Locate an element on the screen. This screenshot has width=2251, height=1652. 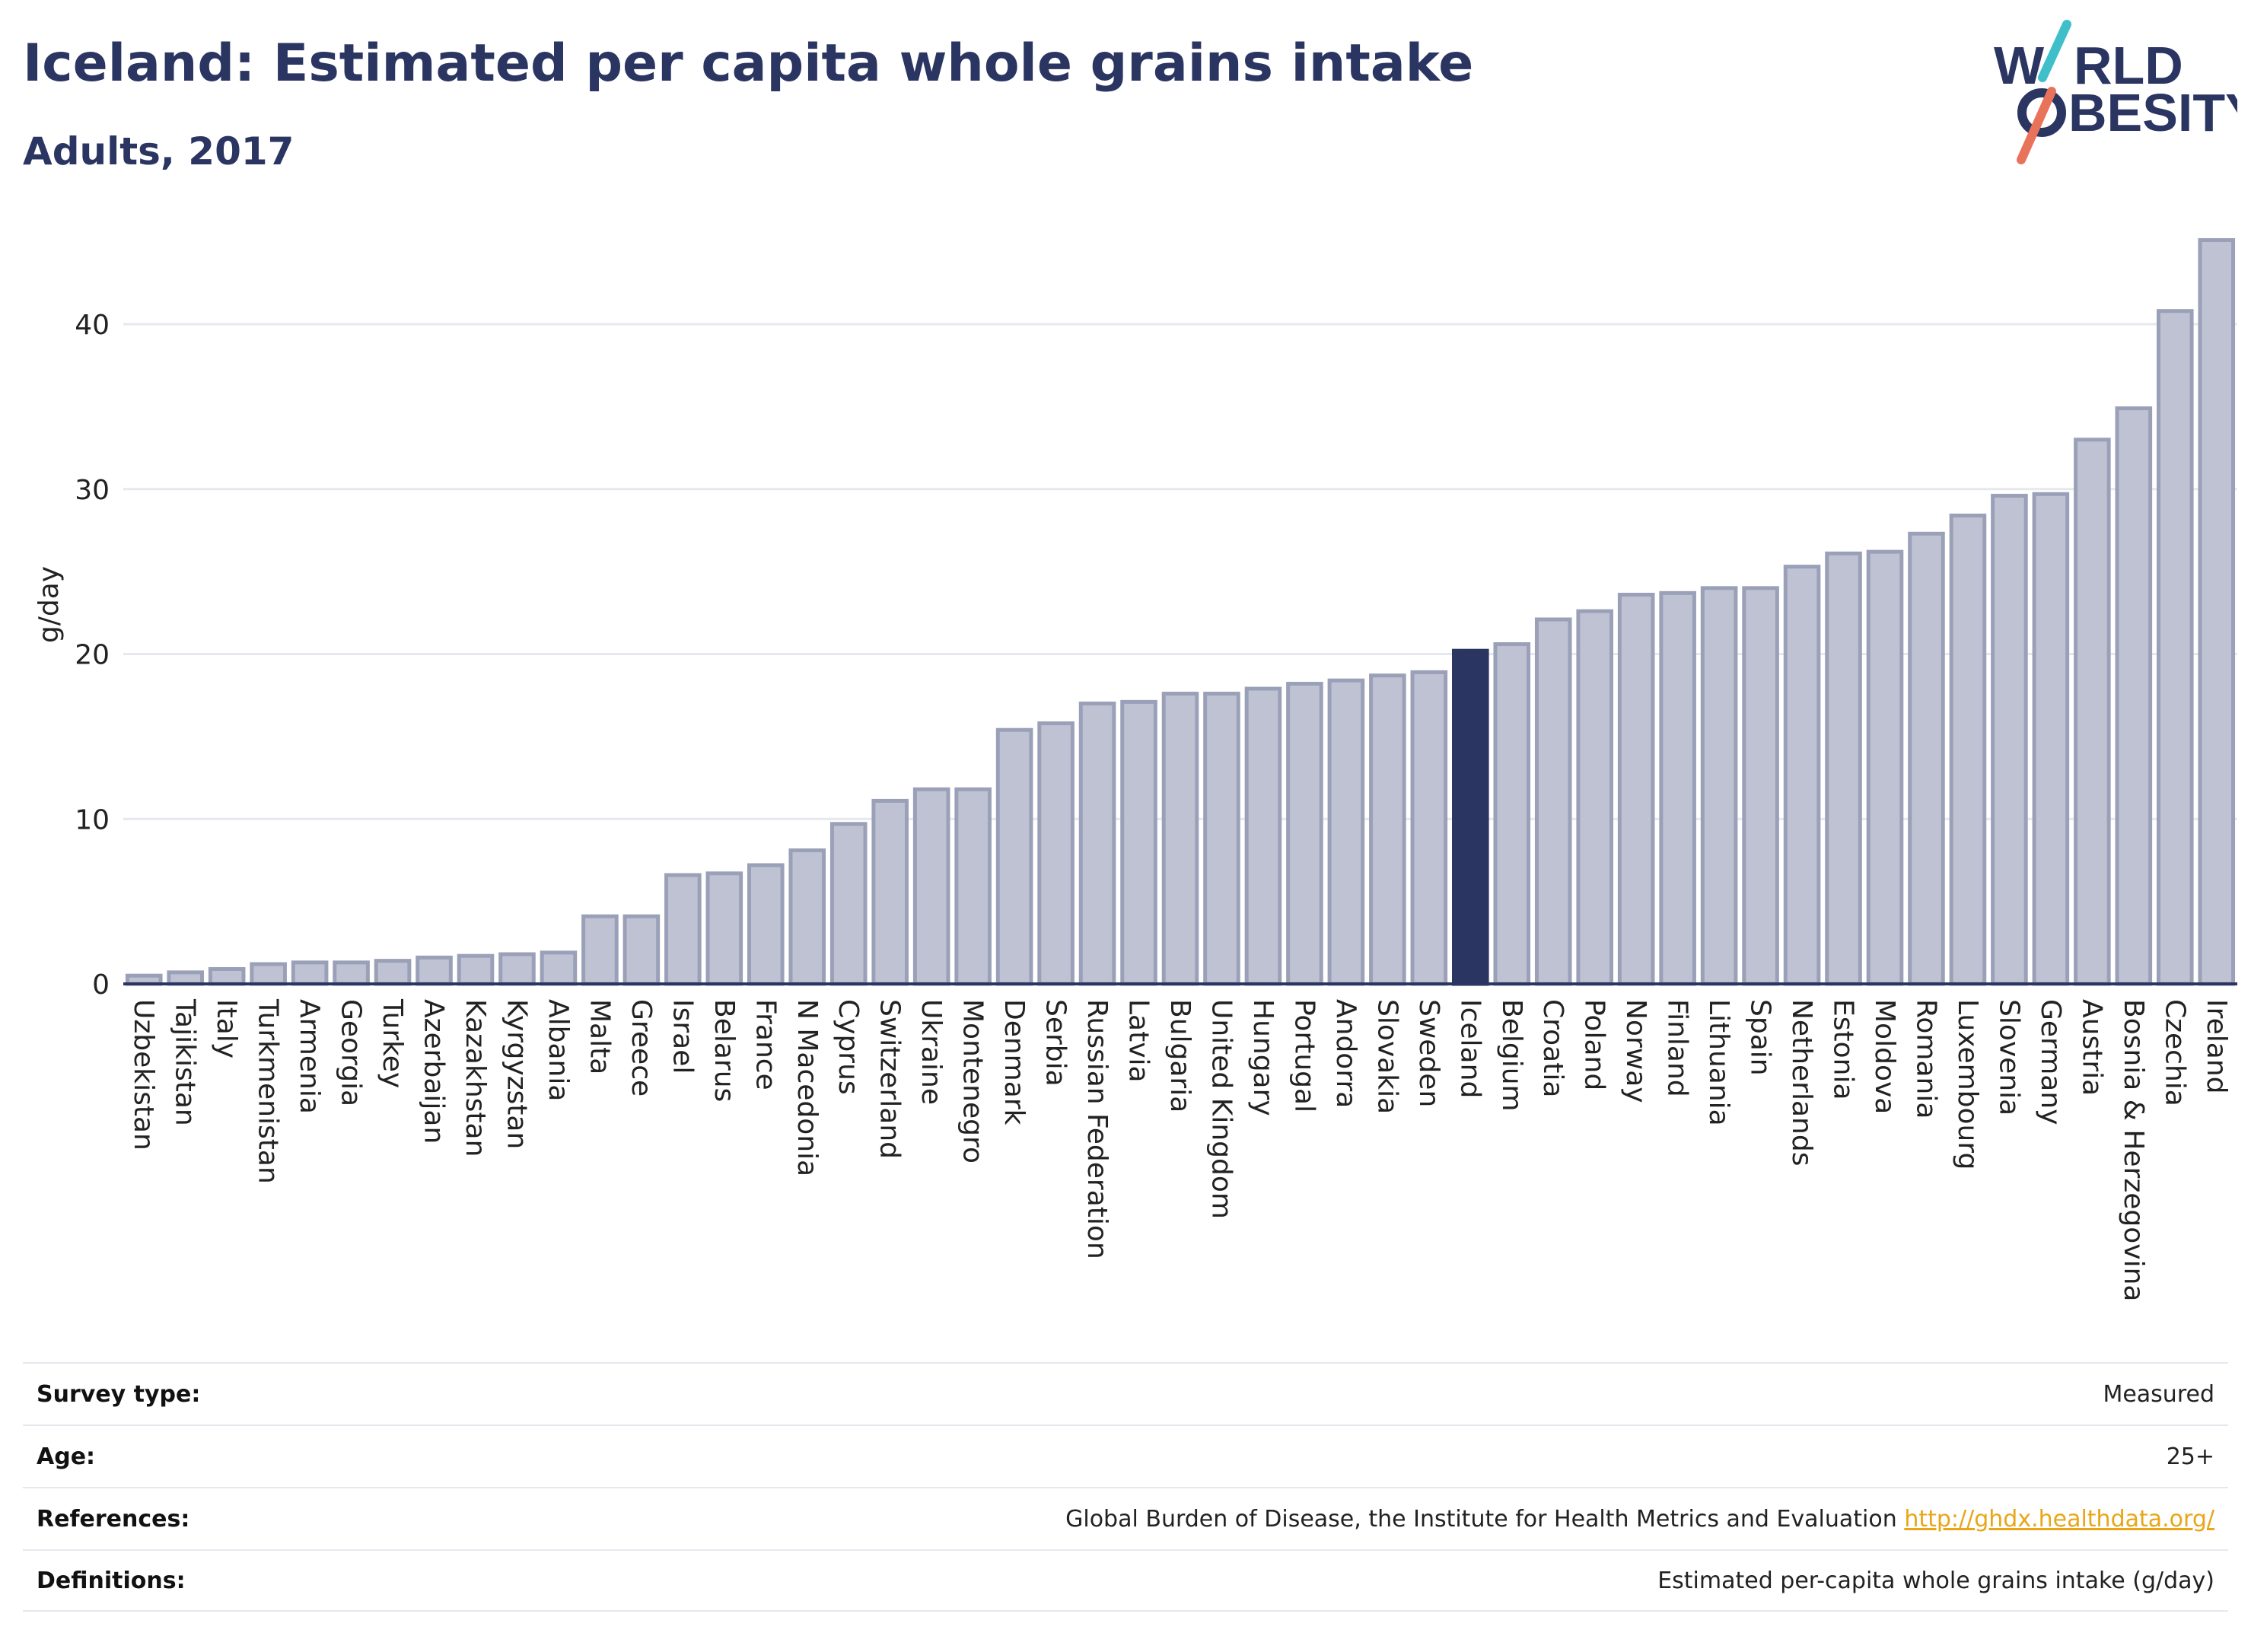
bar-moldova is located at coordinates (1885, 767).